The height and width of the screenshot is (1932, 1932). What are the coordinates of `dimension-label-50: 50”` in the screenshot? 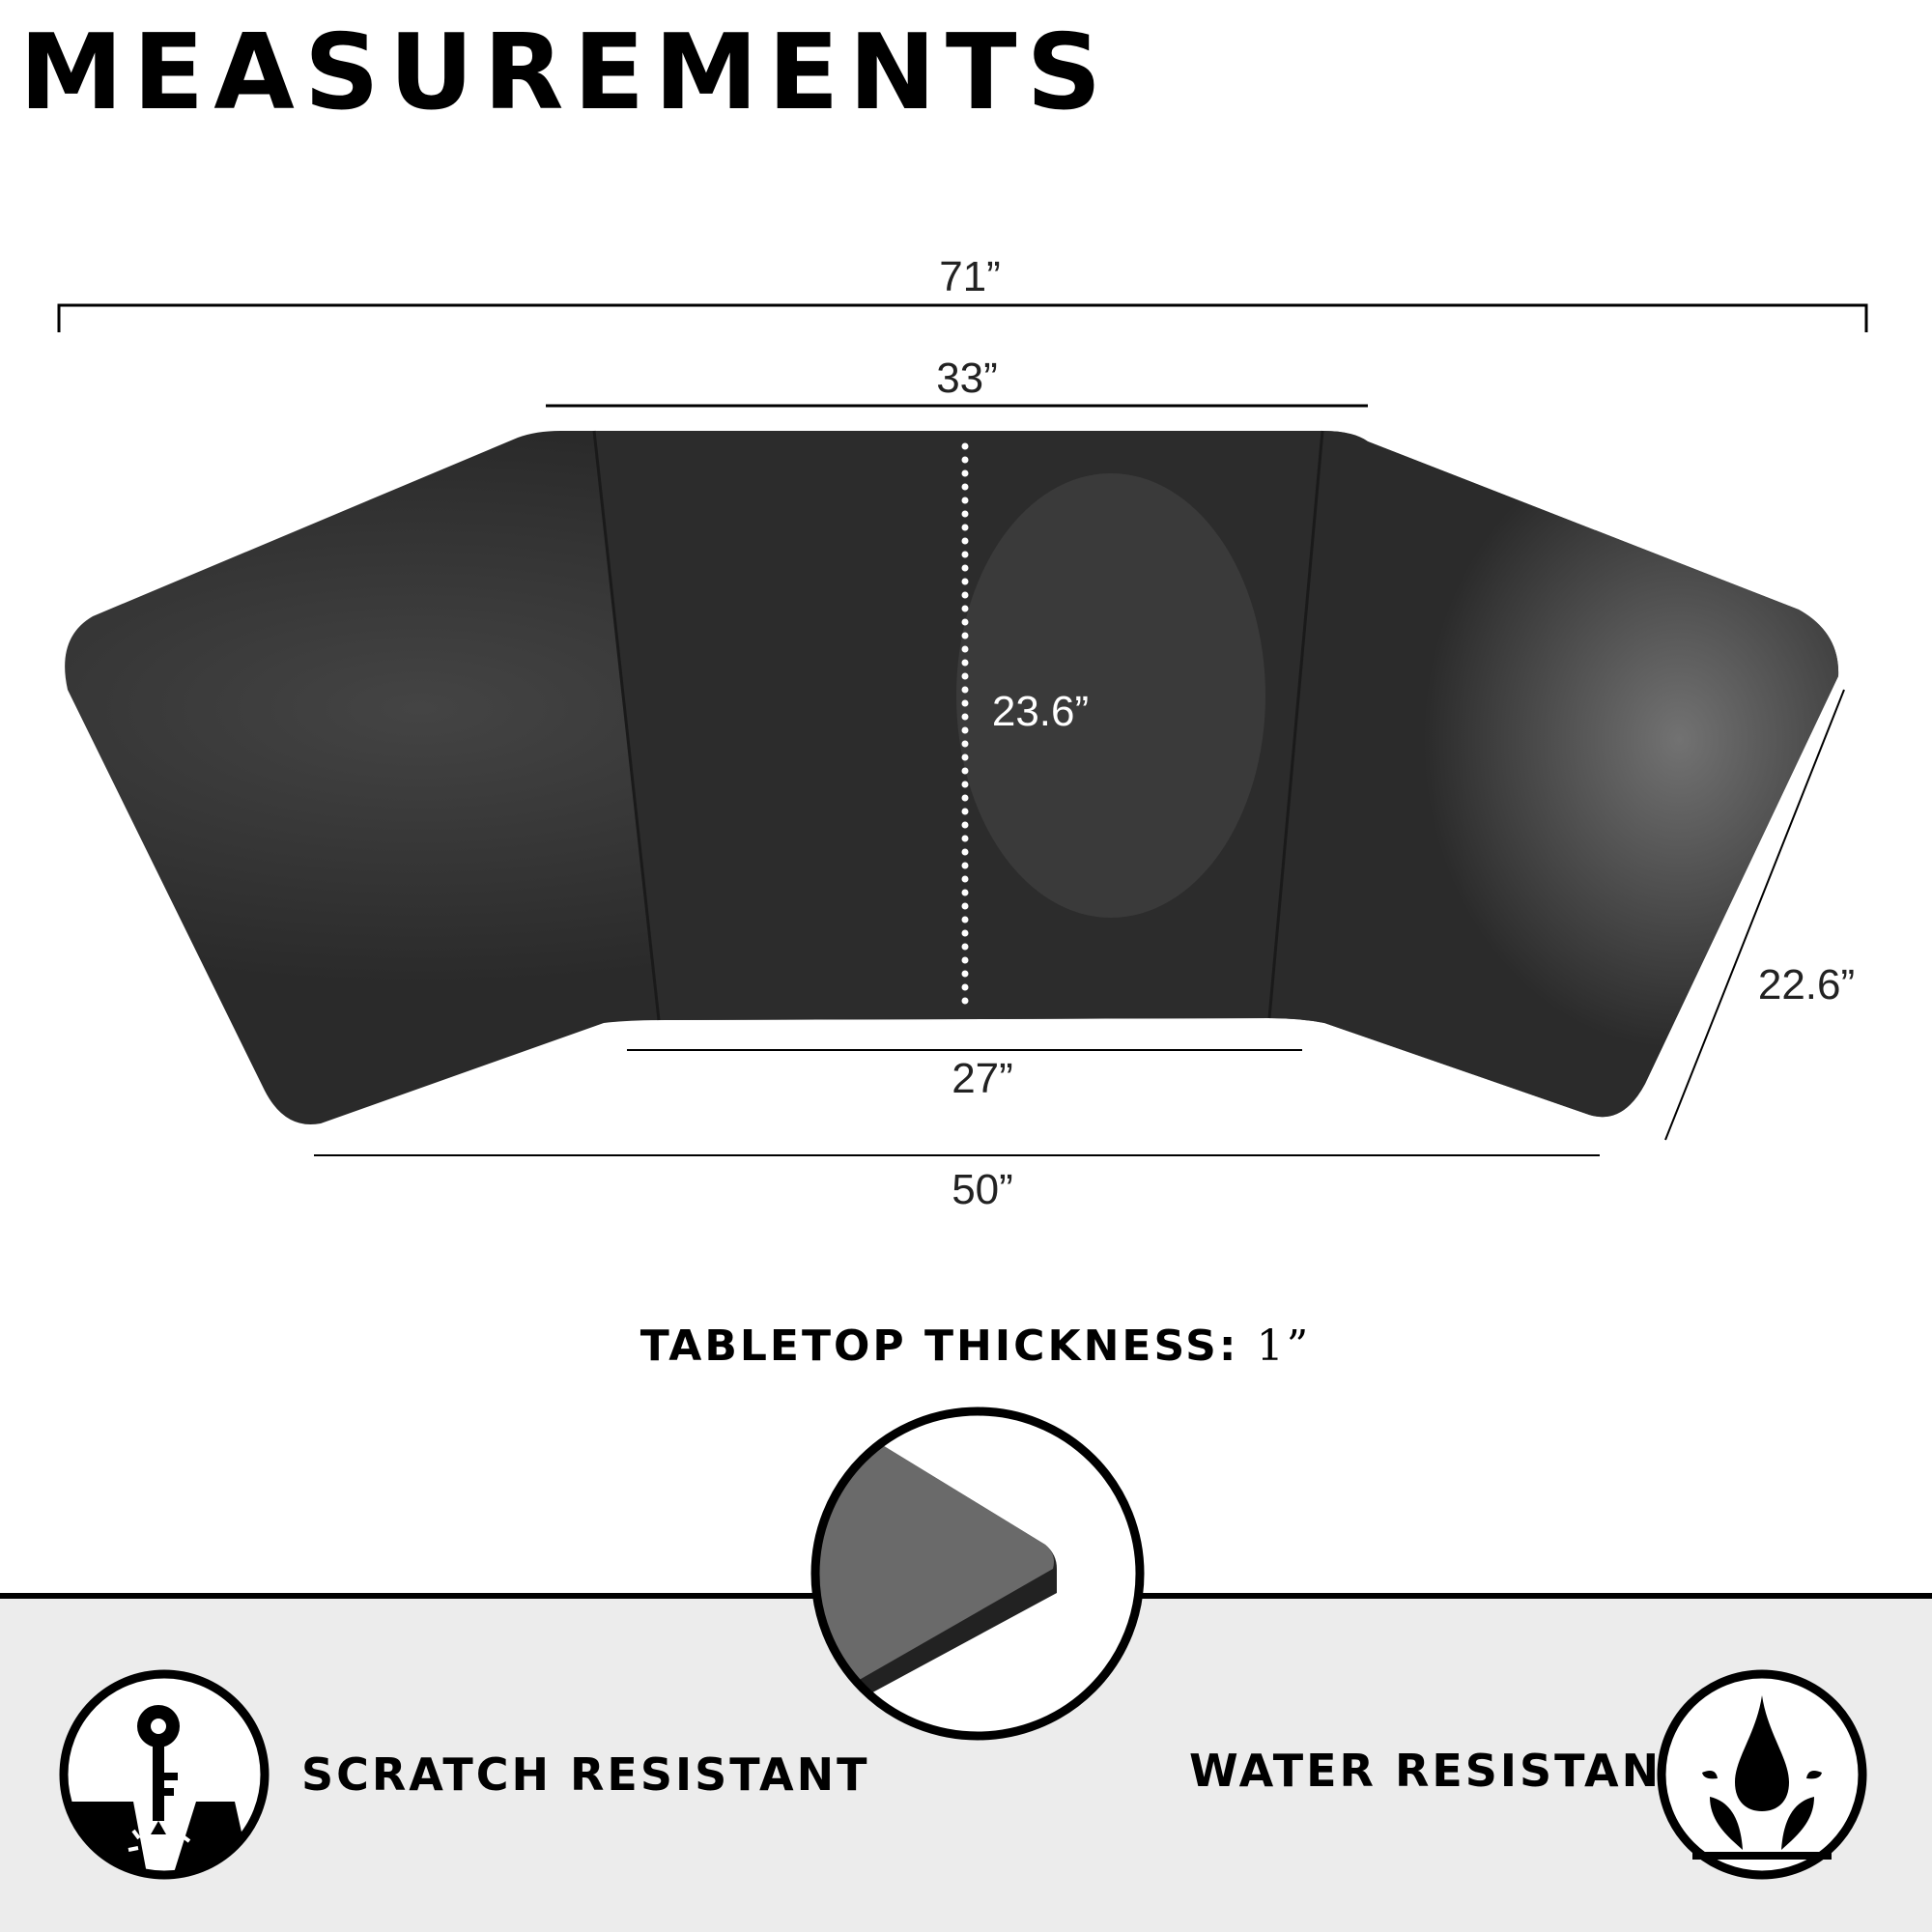 It's located at (982, 1189).